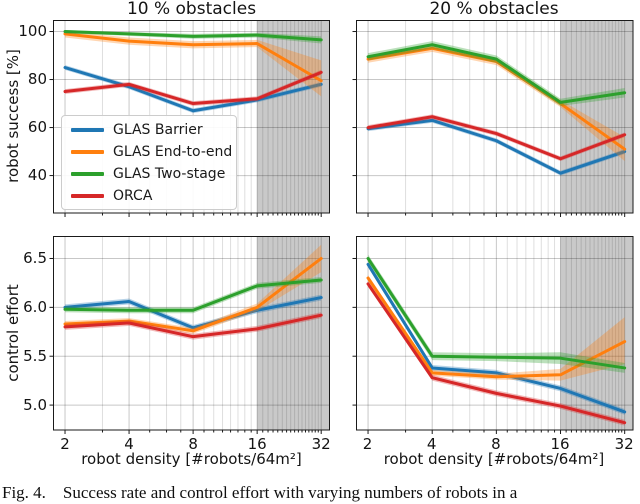 This screenshot has height=504, width=640. I want to click on legend-item-glas-barrier: GLAS Barrier, so click(149, 130).